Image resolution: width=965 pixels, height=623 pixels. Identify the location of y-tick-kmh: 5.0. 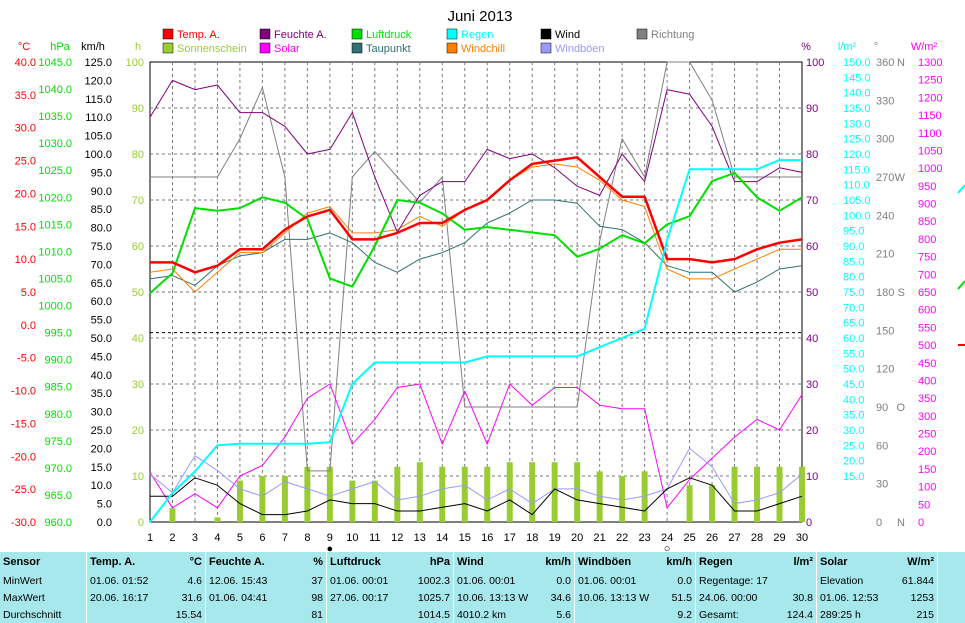
(104, 505).